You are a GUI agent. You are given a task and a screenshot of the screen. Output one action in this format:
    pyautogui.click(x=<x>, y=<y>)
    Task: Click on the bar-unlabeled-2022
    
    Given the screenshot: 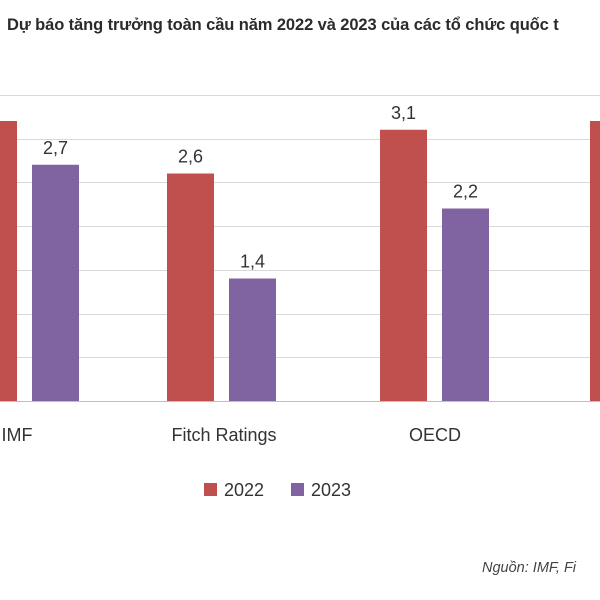 What is the action you would take?
    pyautogui.click(x=595, y=261)
    